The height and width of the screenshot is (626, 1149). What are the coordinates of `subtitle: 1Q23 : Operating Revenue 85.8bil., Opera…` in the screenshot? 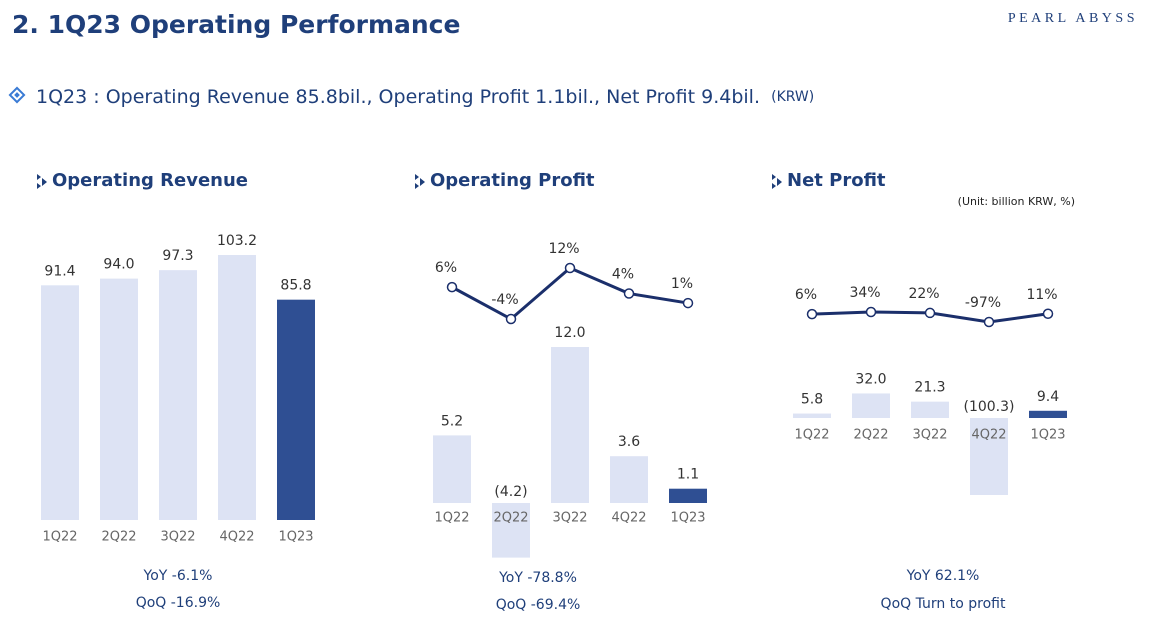 It's located at (425, 97).